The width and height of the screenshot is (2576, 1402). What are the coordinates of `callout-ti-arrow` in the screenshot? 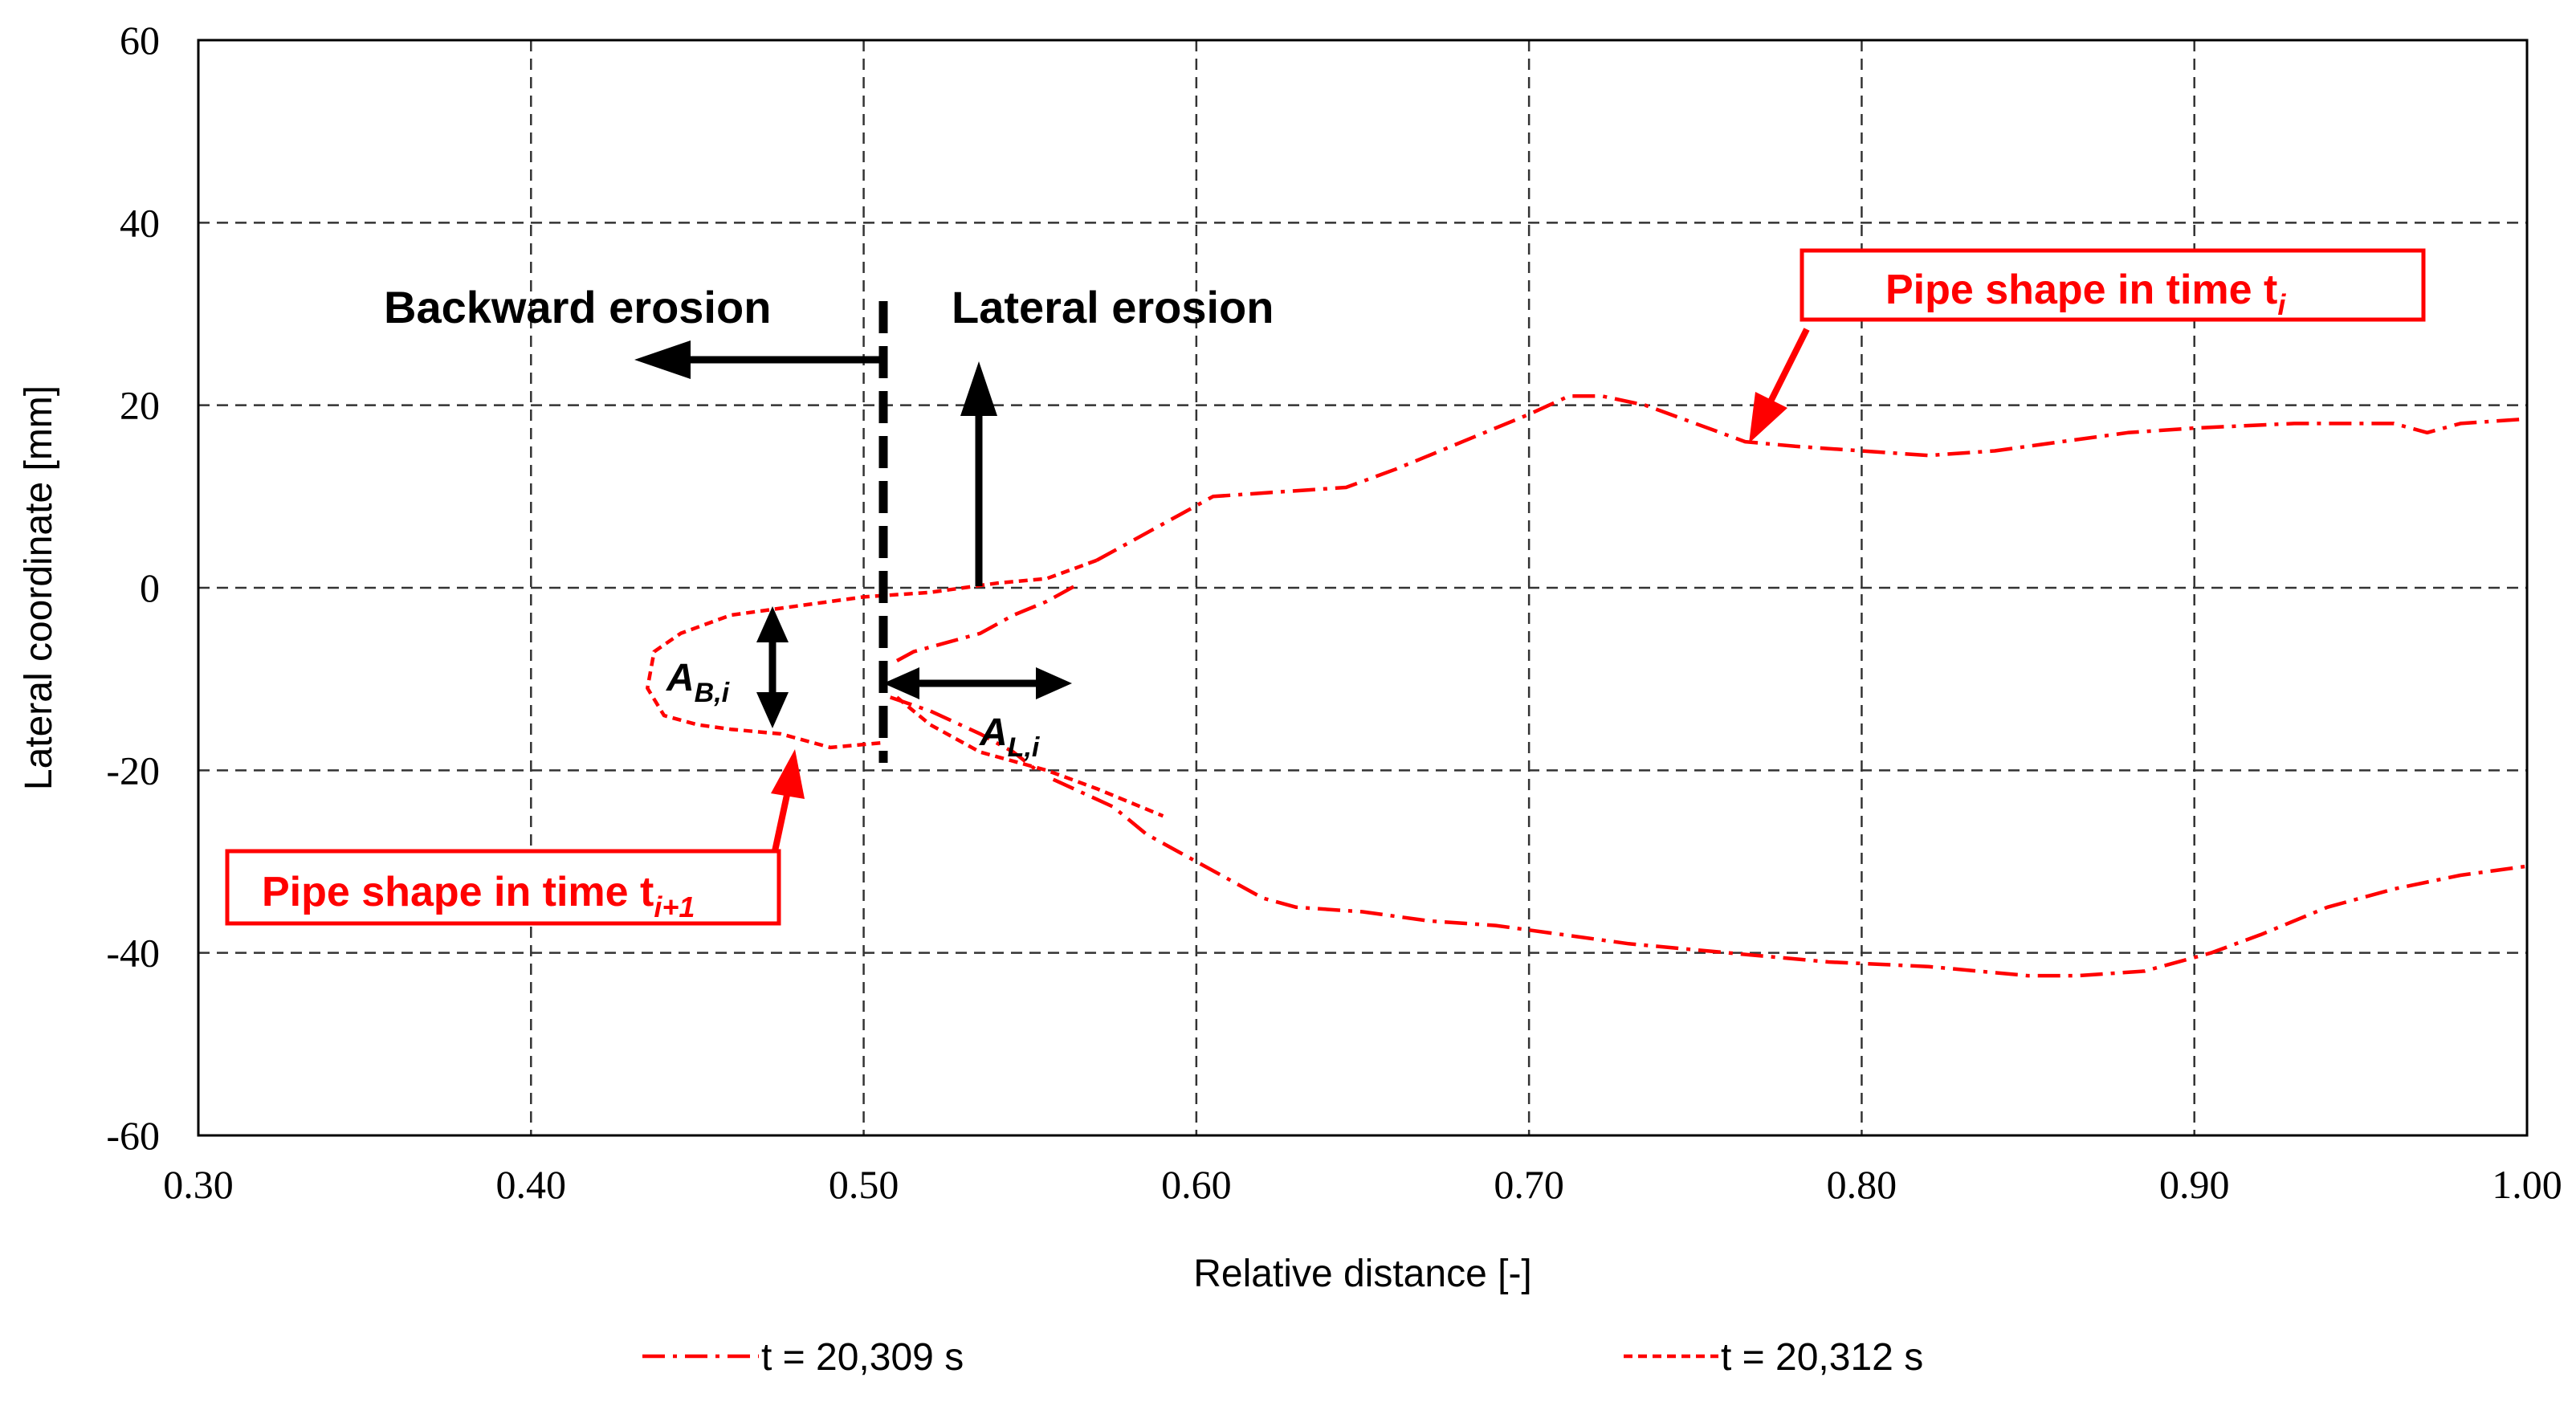 It's located at (1788, 365).